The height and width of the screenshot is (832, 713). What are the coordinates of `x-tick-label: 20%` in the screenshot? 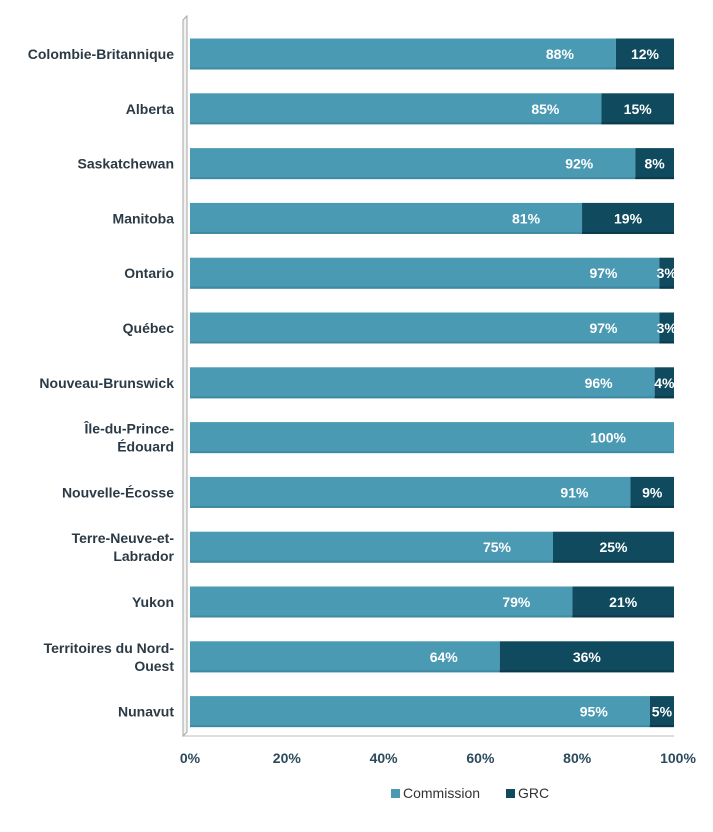 It's located at (287, 758).